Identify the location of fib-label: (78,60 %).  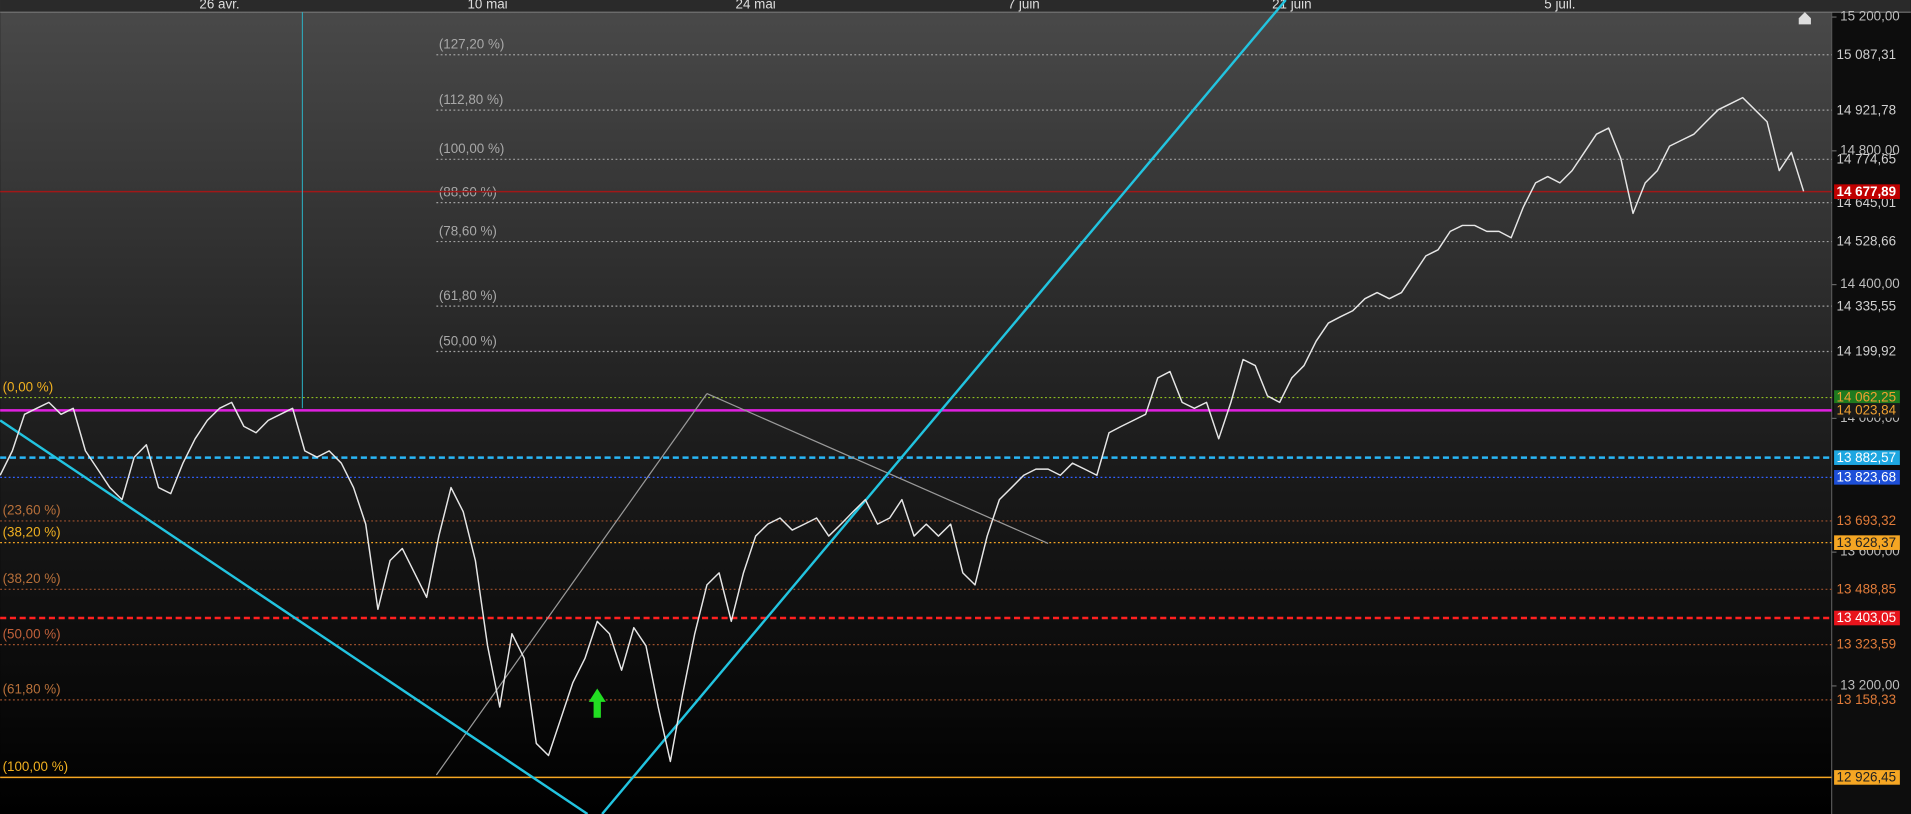
(468, 230).